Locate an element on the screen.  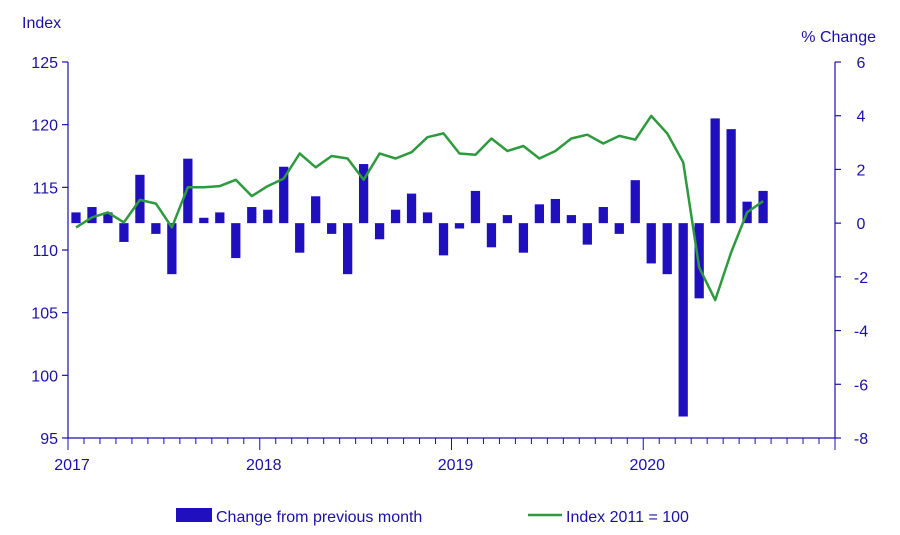
right-tick-label: 6 is located at coordinates (861, 63).